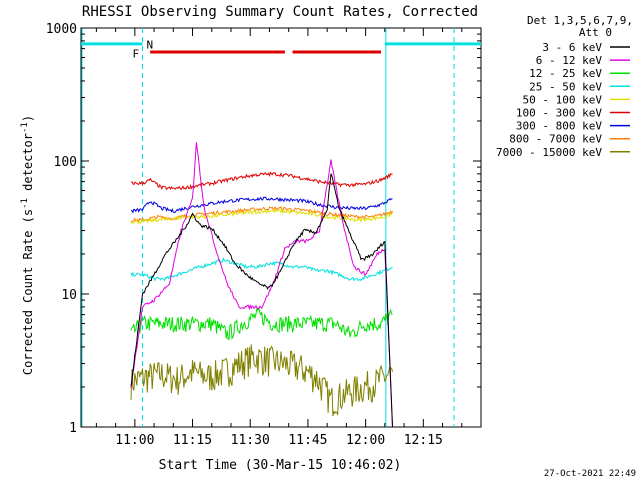  I want to click on y-tick-label: 100, so click(65, 162).